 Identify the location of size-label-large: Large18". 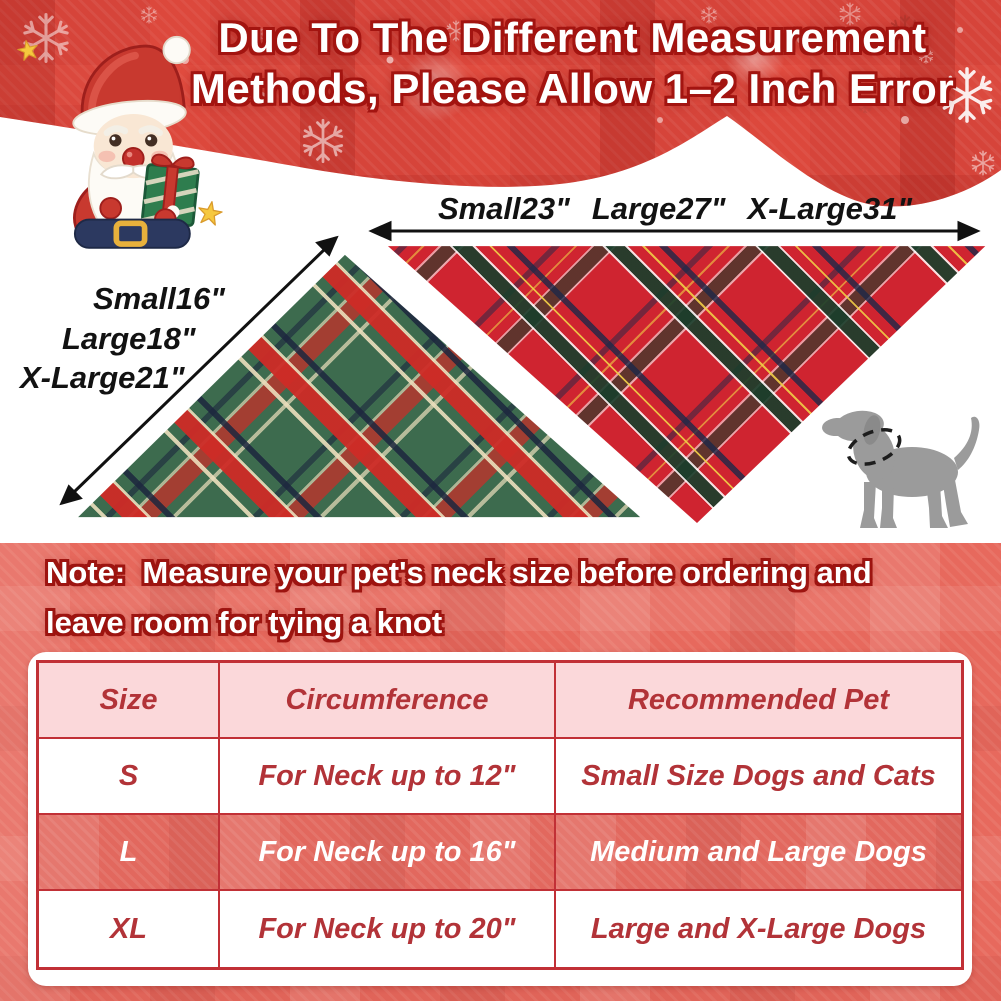
(129, 338).